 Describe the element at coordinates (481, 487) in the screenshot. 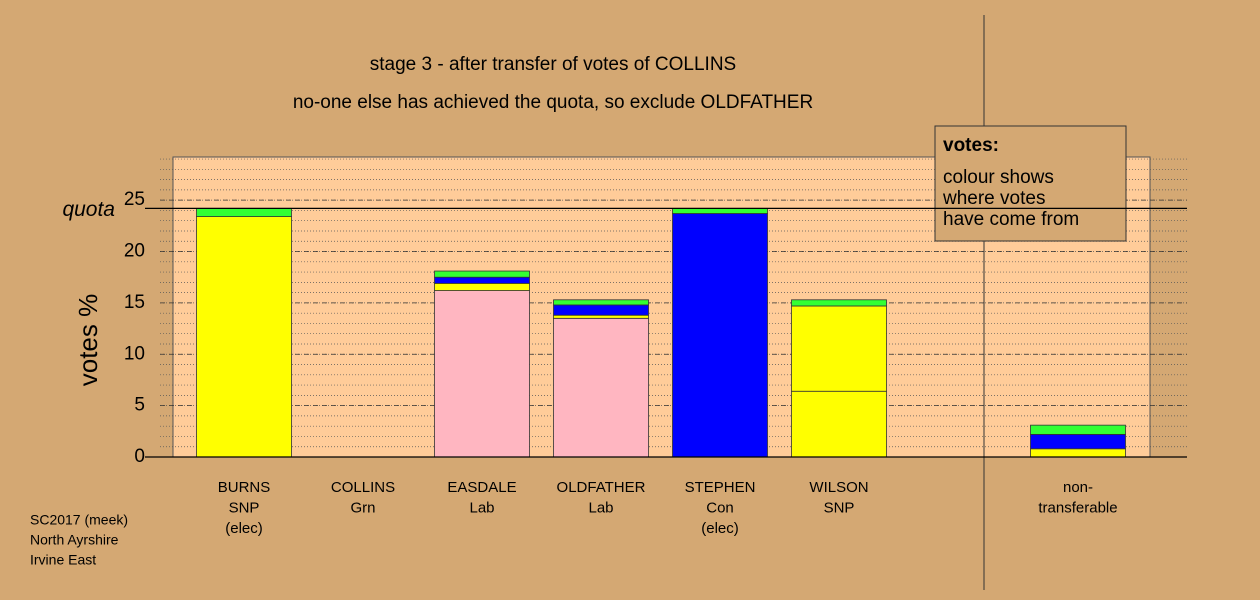

I see `x-tick-label: EASDALE` at that location.